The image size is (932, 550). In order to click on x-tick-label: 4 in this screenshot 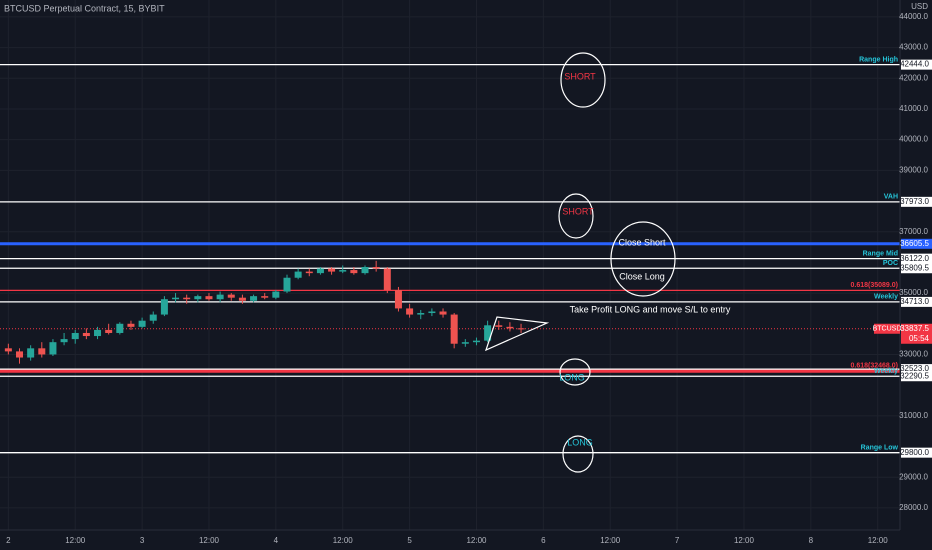, I will do `click(276, 540)`.